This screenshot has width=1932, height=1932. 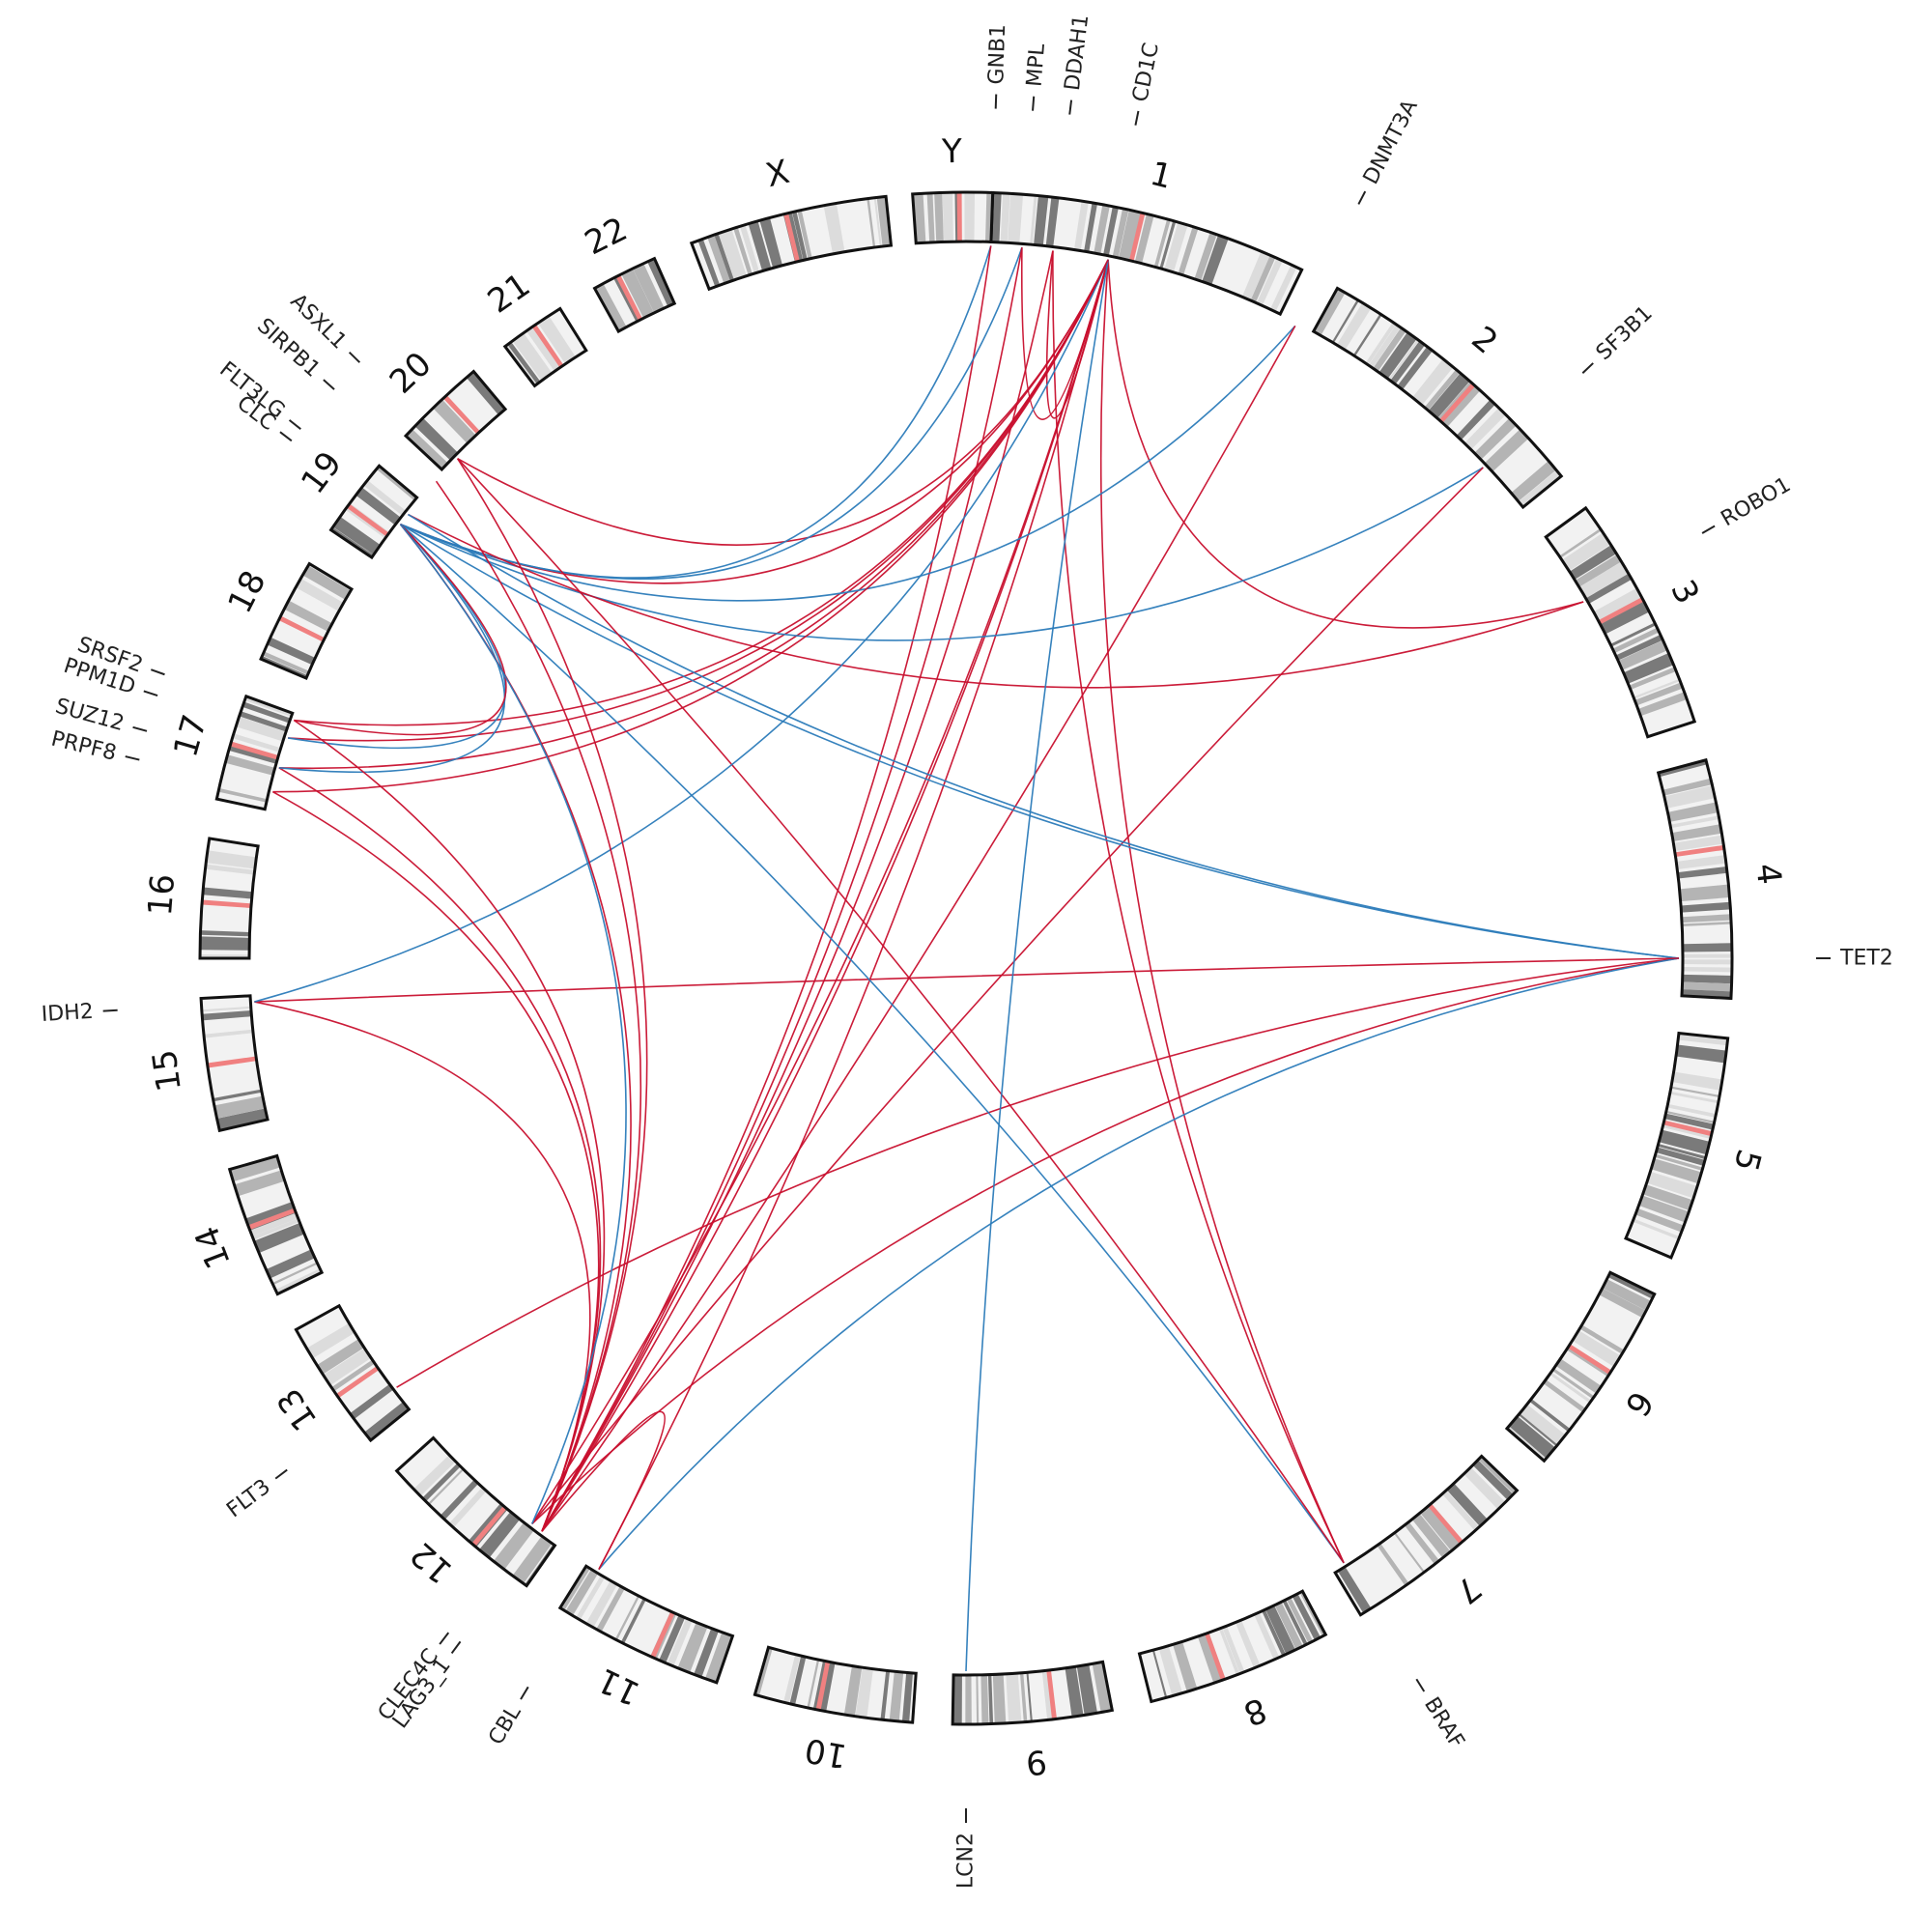 What do you see at coordinates (1255, 1711) in the screenshot?
I see `chromosome-label-8: 8` at bounding box center [1255, 1711].